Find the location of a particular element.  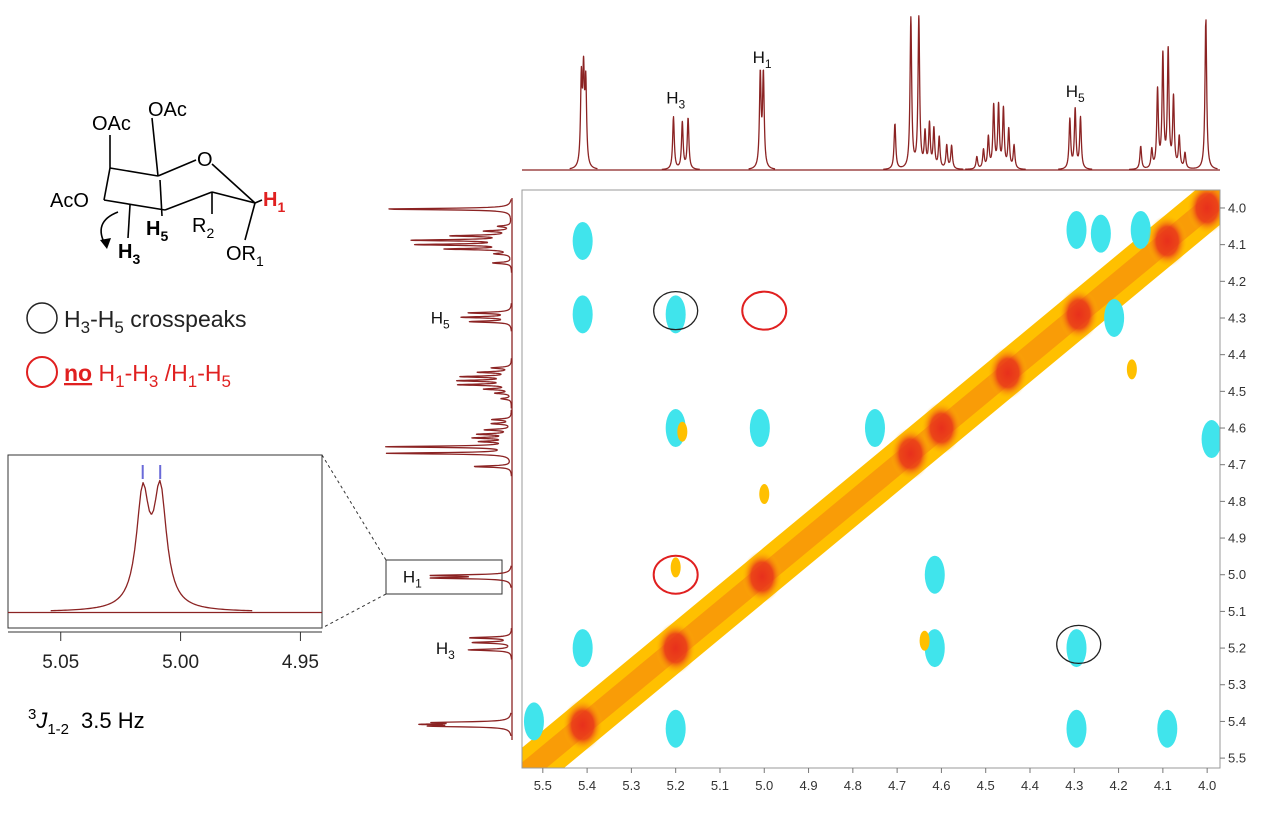

x-tick-label: 5.5 is located at coordinates (543, 785).